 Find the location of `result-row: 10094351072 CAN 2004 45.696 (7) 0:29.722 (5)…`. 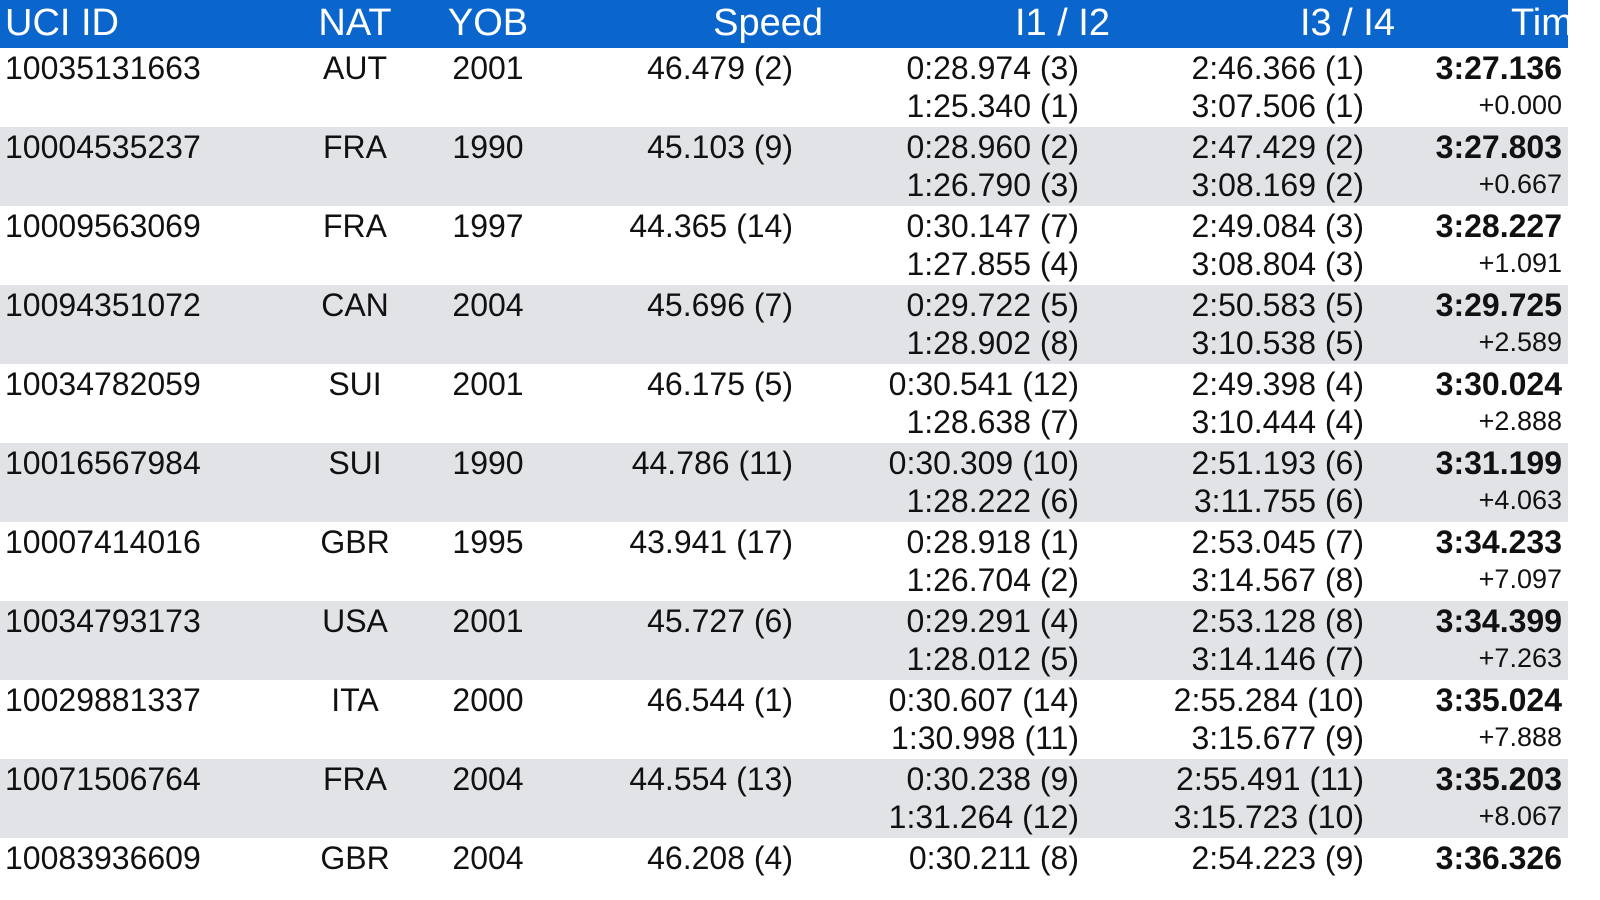

result-row: 10094351072 CAN 2004 45.696 (7) 0:29.722 (5)… is located at coordinates (784, 324).